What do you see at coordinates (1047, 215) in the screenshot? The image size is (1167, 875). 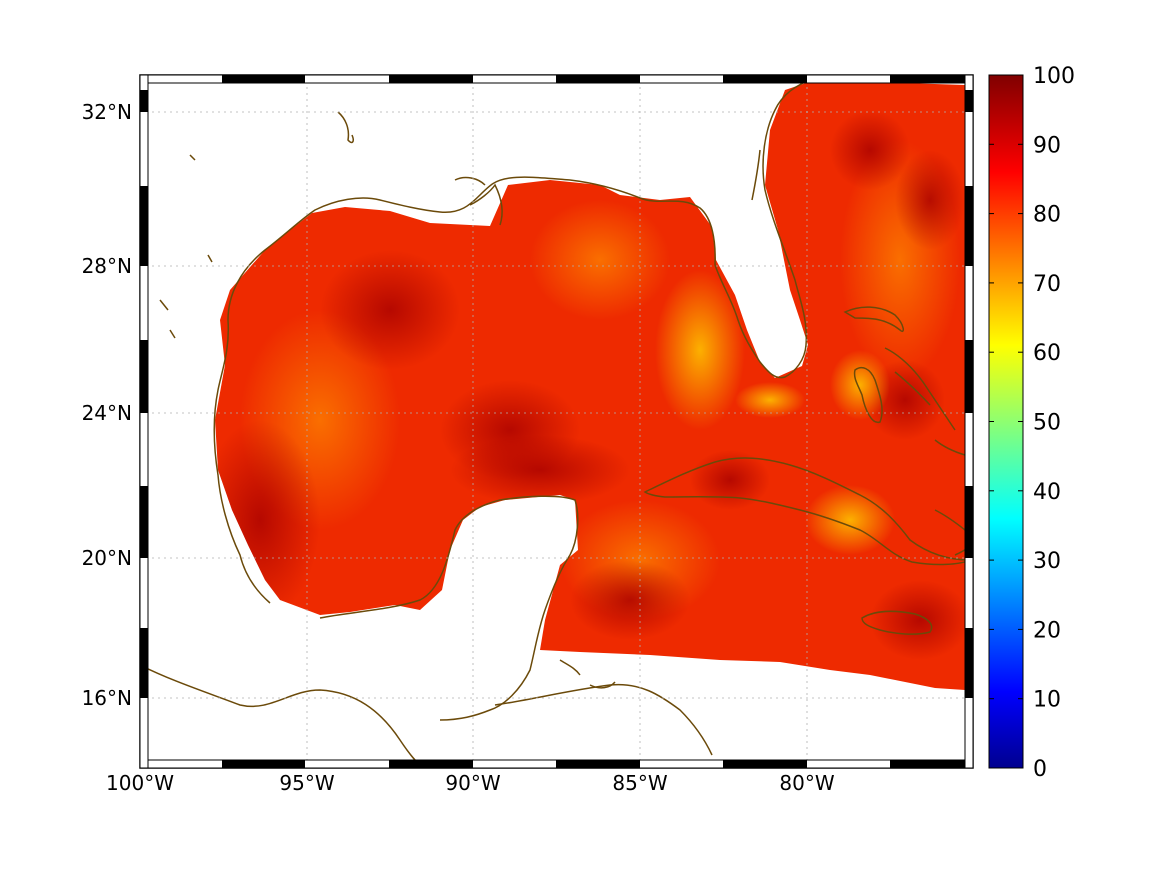 I see `colorbar-tick-label: 80` at bounding box center [1047, 215].